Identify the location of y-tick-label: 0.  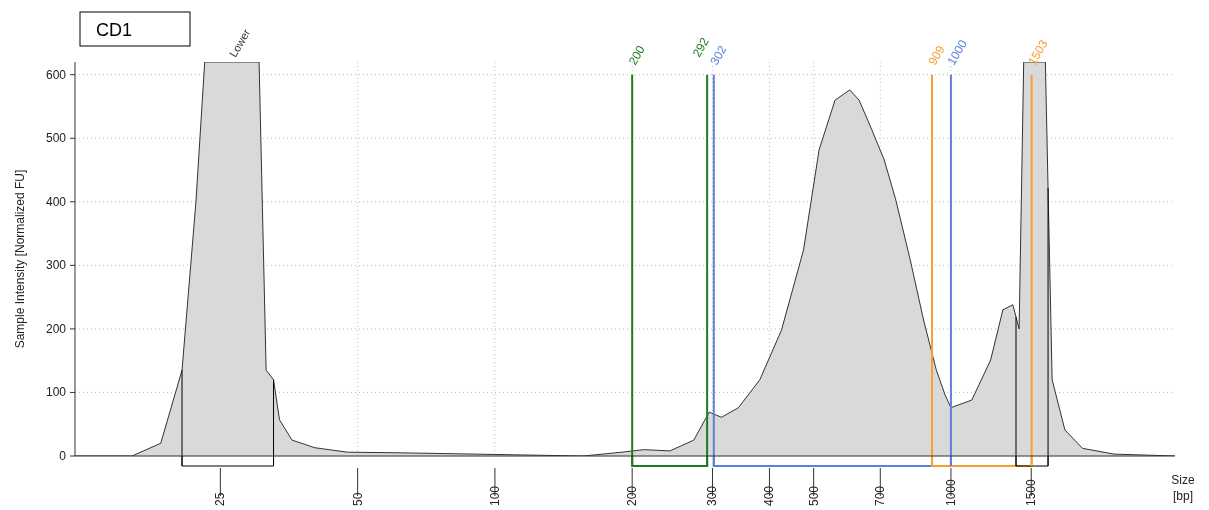
(63, 456).